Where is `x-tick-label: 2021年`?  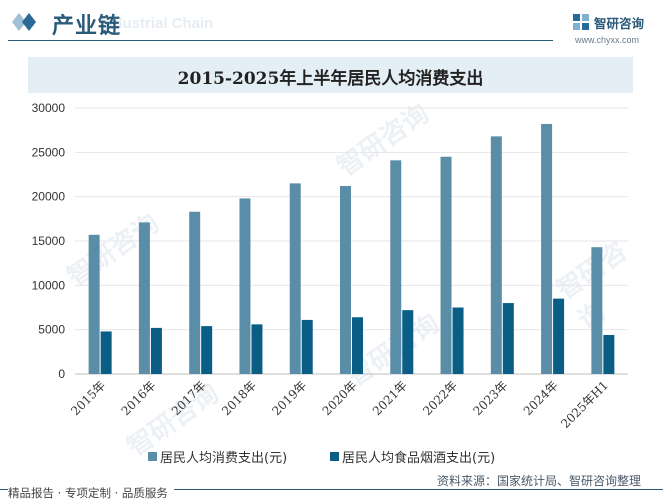 x-tick-label: 2021年 is located at coordinates (390, 398).